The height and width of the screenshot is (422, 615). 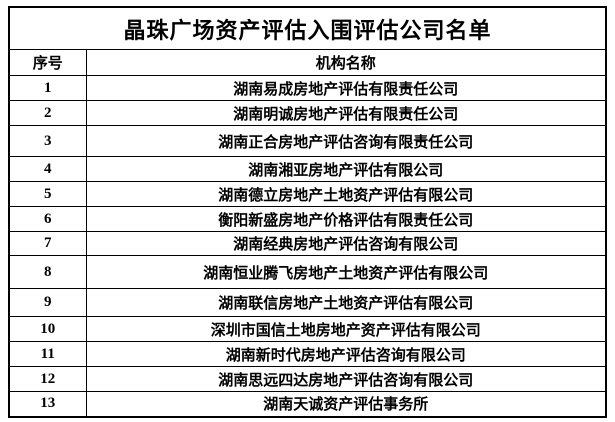 What do you see at coordinates (47, 88) in the screenshot?
I see `row-seq-cell: 1` at bounding box center [47, 88].